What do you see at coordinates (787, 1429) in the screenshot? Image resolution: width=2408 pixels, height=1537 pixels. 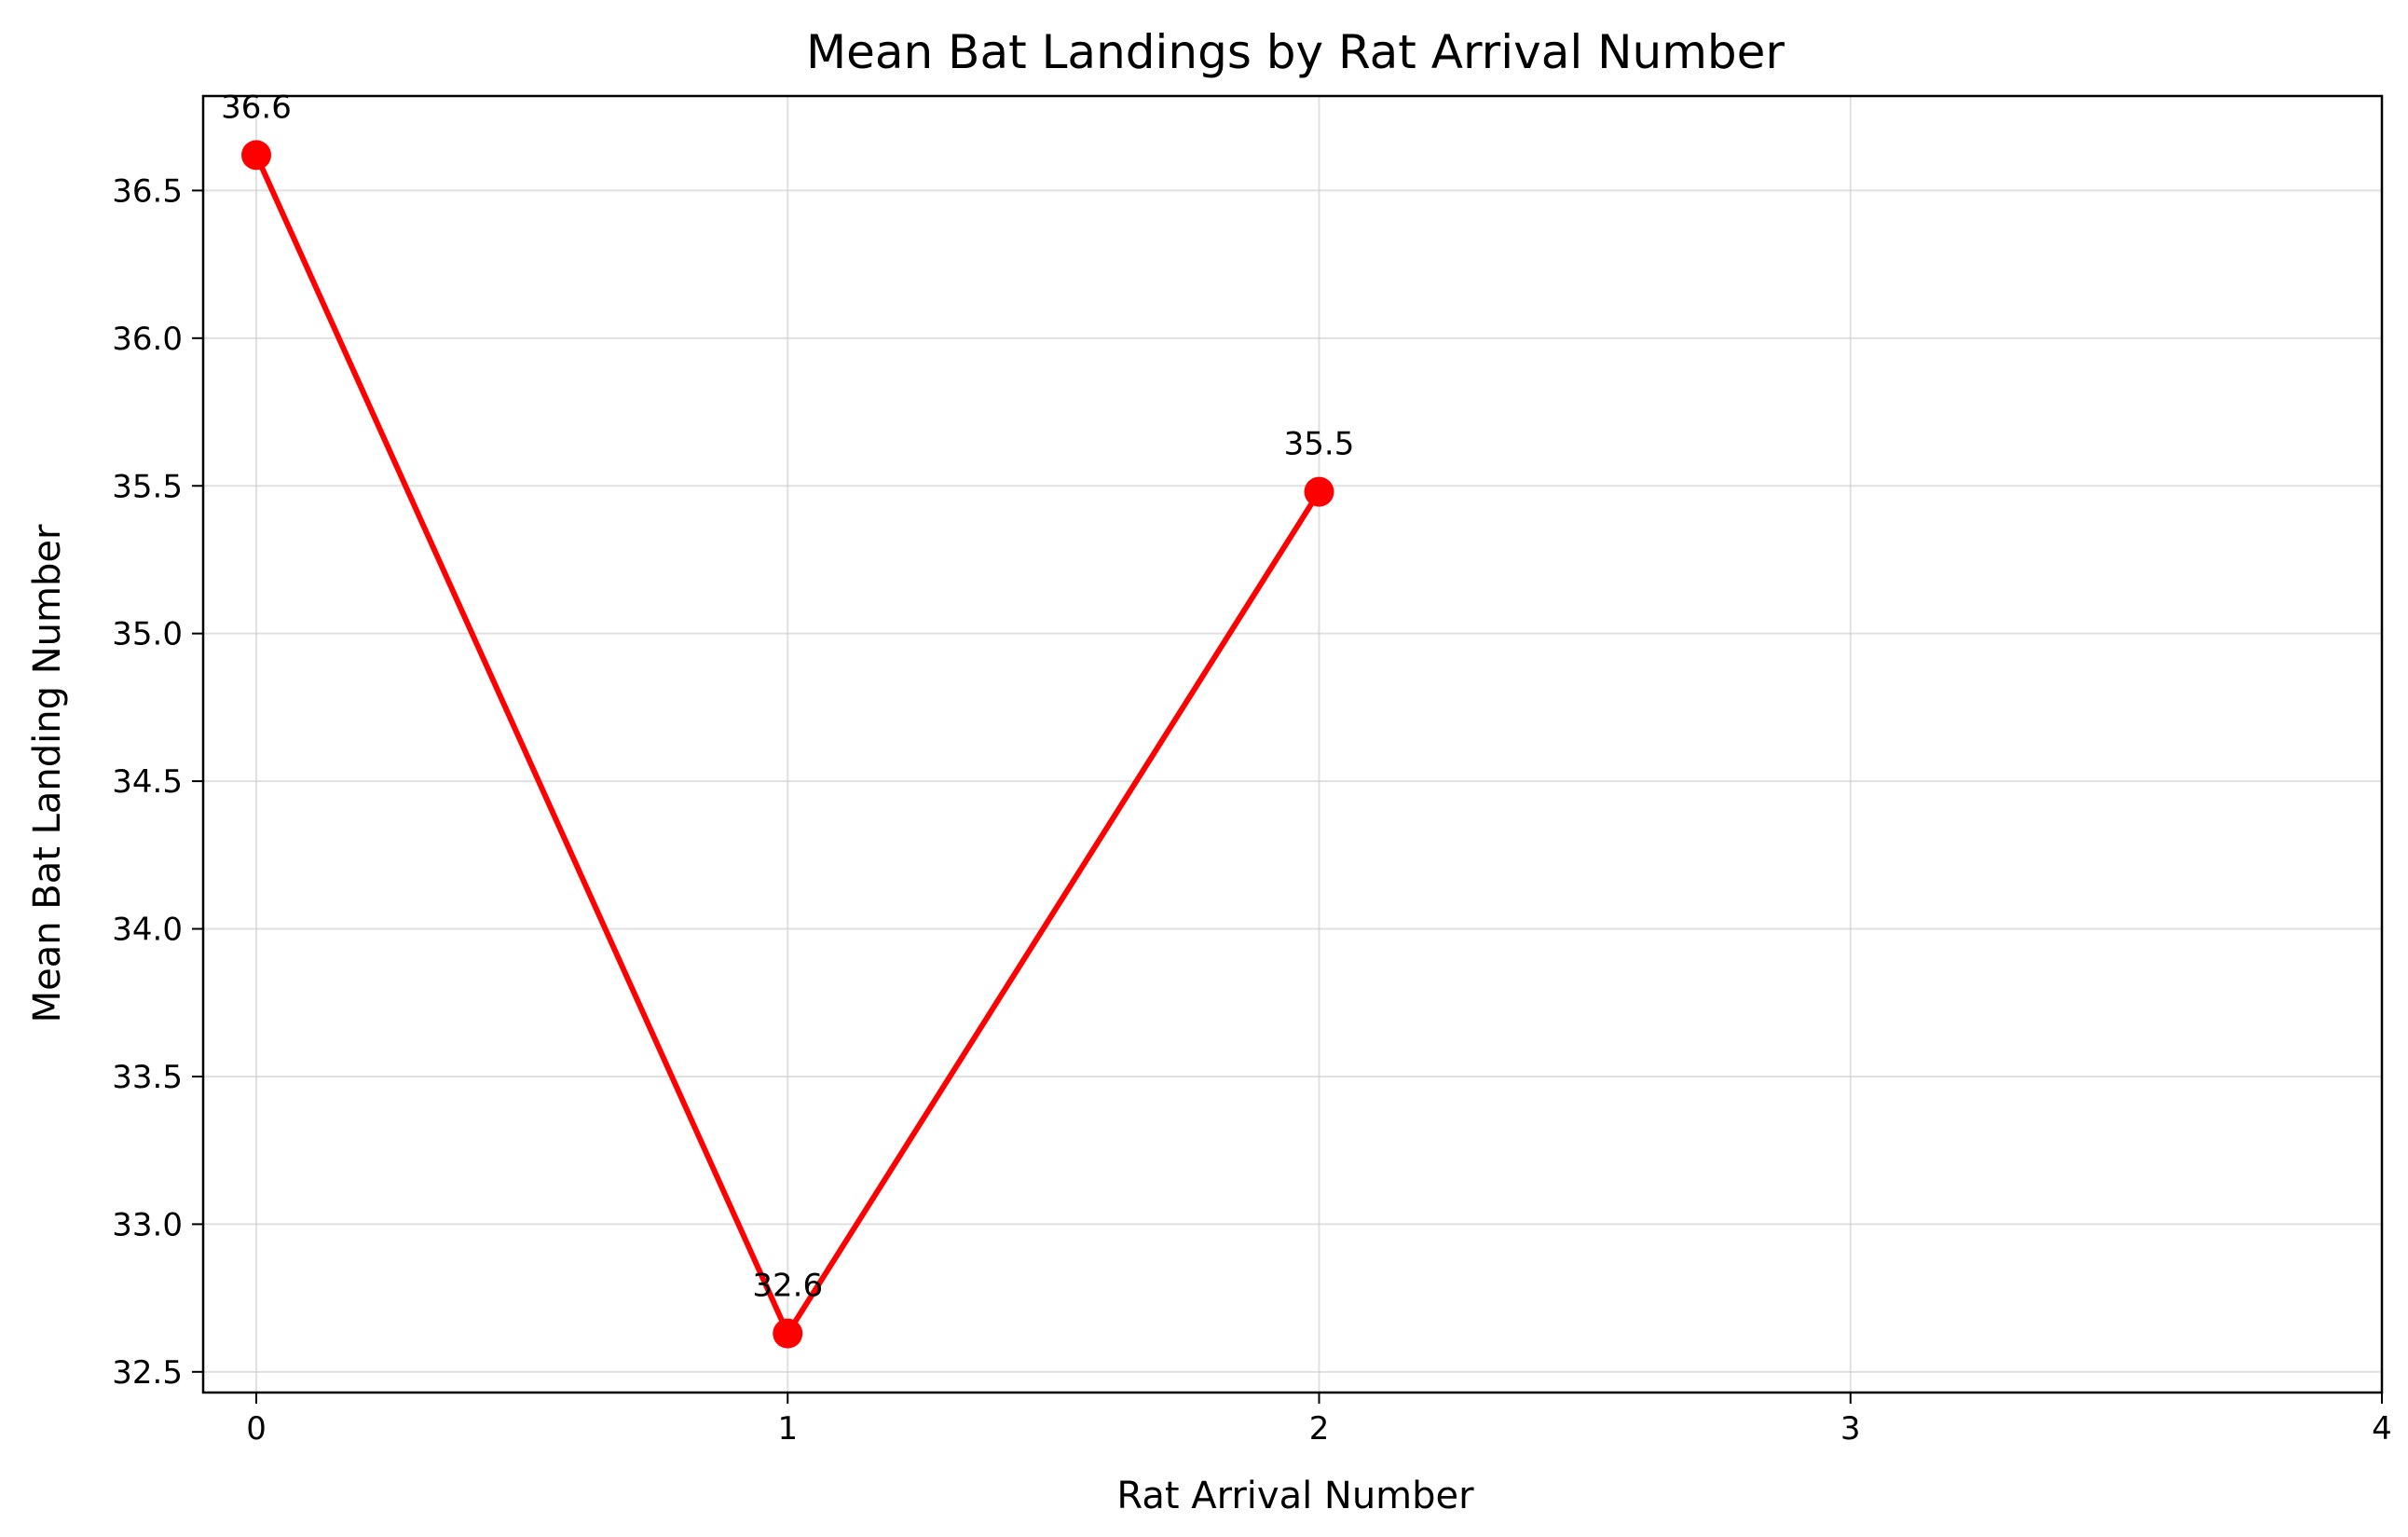 I see `x-tick-label: 1` at bounding box center [787, 1429].